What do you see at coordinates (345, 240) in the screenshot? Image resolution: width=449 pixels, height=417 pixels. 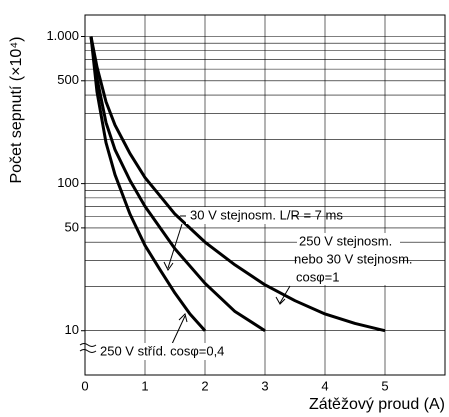 I see `annotation: 250 V stejnosm.` at bounding box center [345, 240].